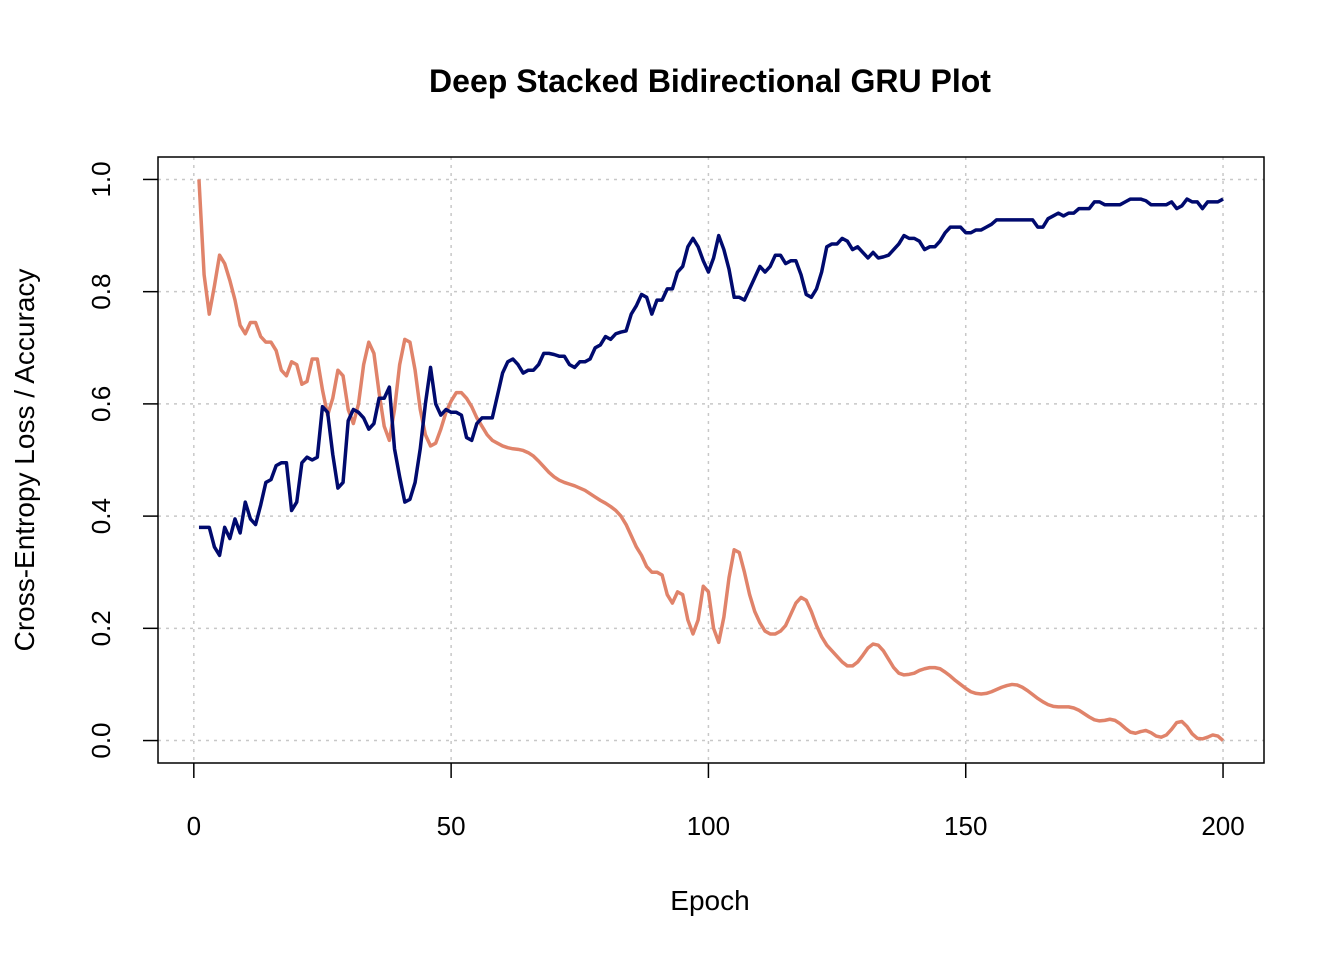 The image size is (1344, 960). Describe the element at coordinates (709, 900) in the screenshot. I see `x-axis-label: Epoch` at that location.